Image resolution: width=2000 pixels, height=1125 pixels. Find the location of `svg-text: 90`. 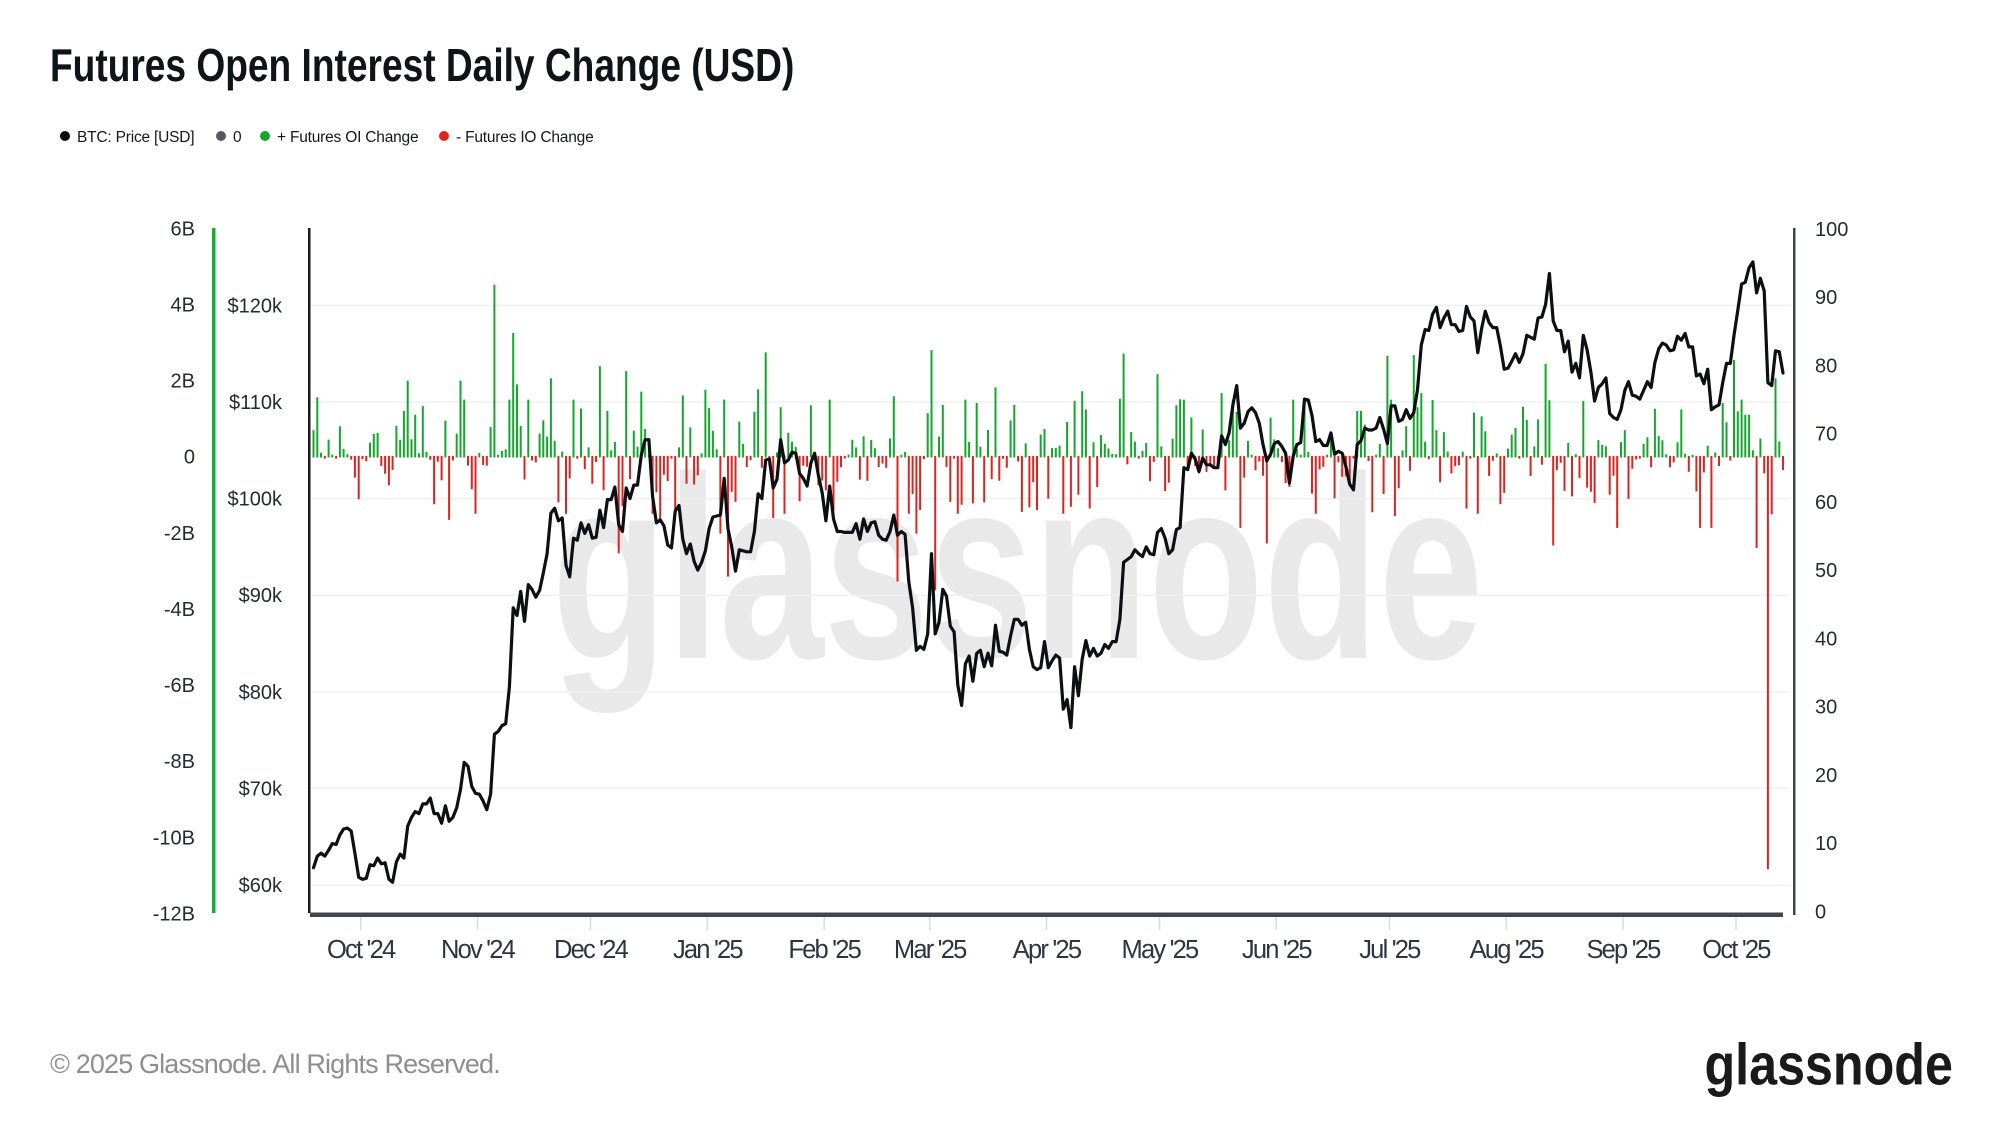

svg-text: 90 is located at coordinates (1826, 298).